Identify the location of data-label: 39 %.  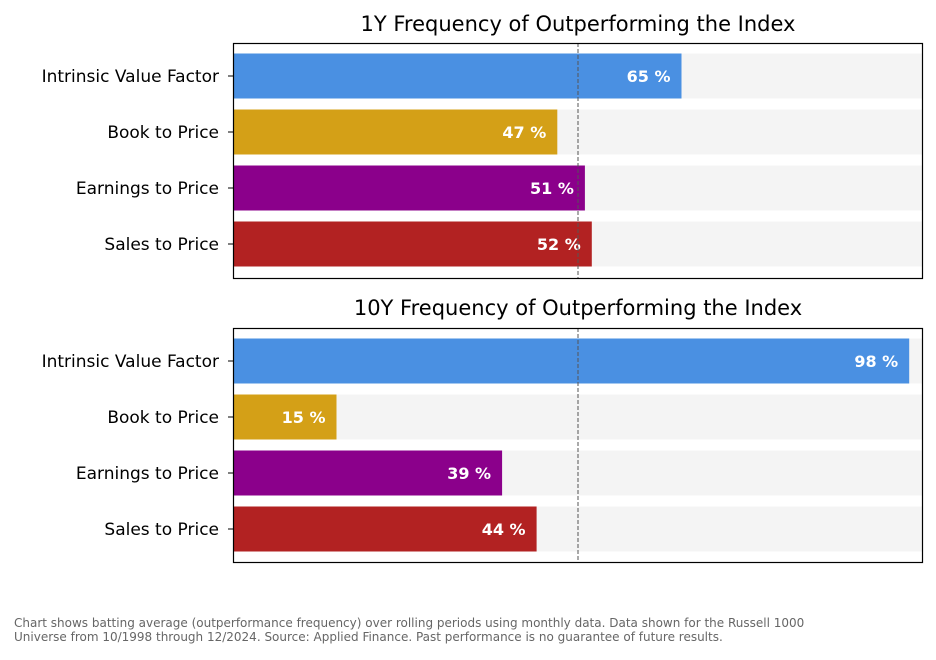
(469, 473).